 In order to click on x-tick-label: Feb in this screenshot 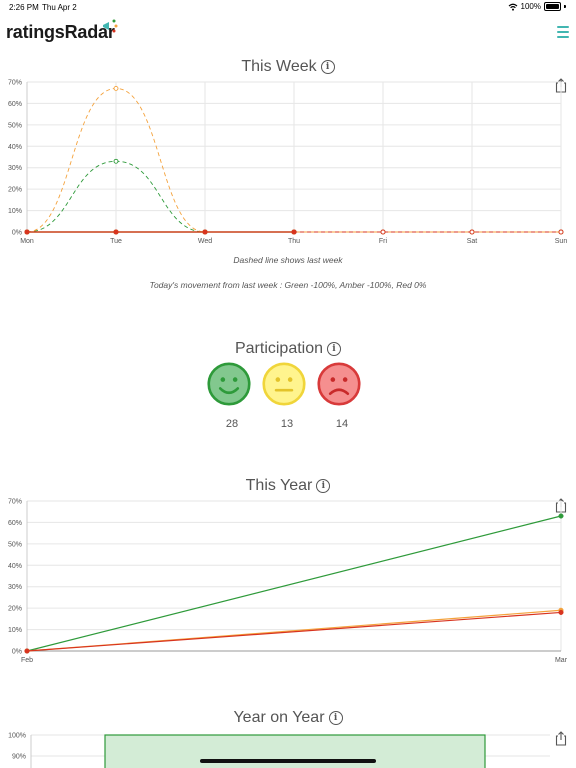, I will do `click(27, 660)`.